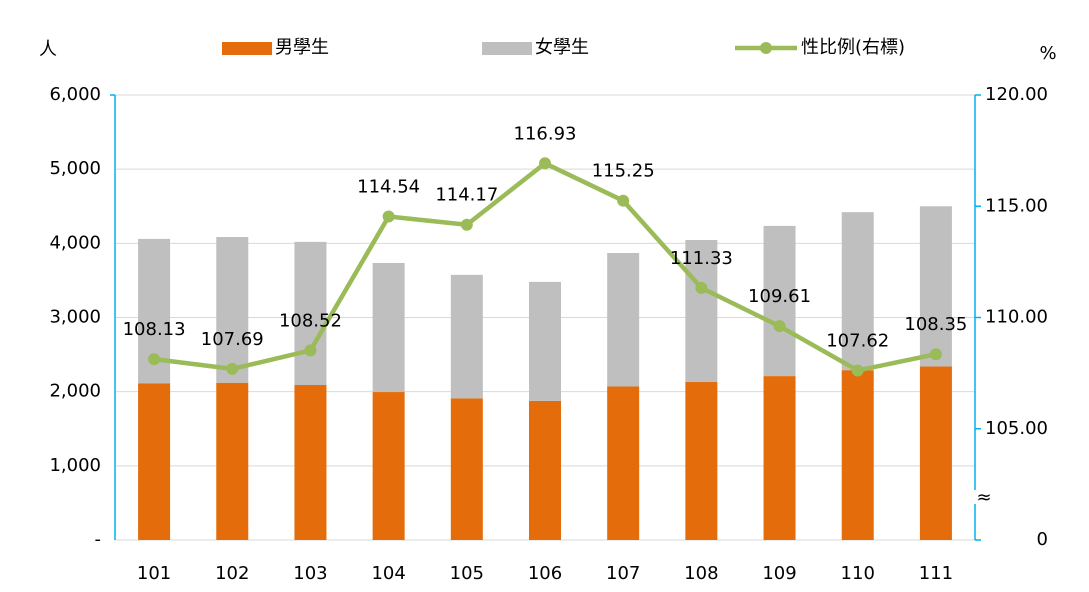 This screenshot has width=1089, height=592. Describe the element at coordinates (562, 47) in the screenshot. I see `legend-label: 女學生` at that location.